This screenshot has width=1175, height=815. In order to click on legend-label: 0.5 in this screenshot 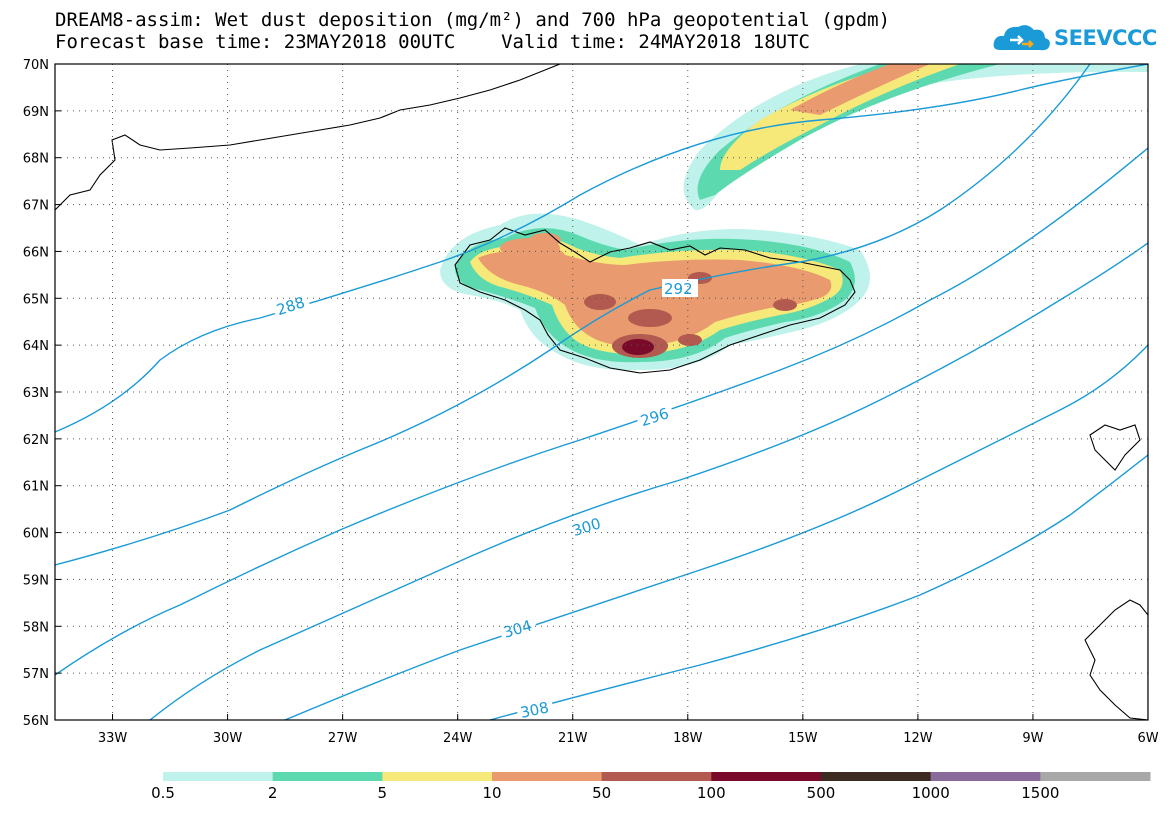, I will do `click(163, 793)`.